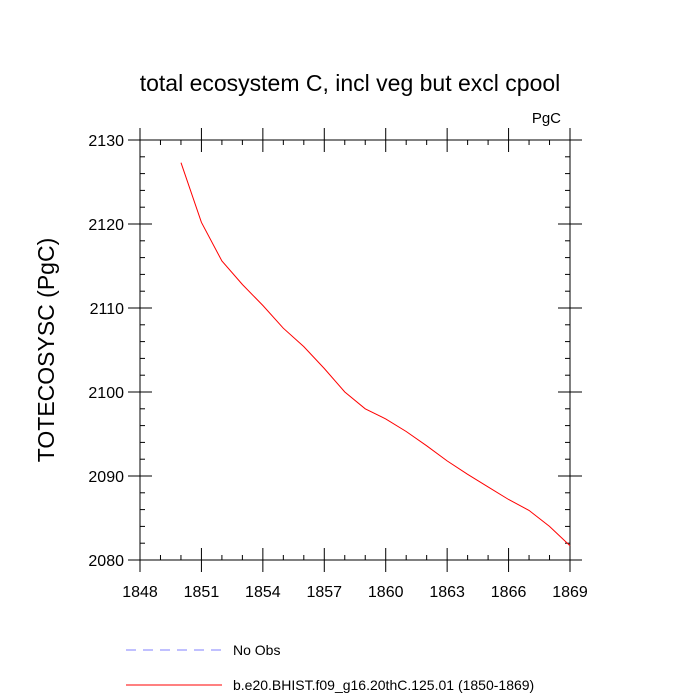 The image size is (700, 700). What do you see at coordinates (546, 118) in the screenshot?
I see `units-label: PgC` at bounding box center [546, 118].